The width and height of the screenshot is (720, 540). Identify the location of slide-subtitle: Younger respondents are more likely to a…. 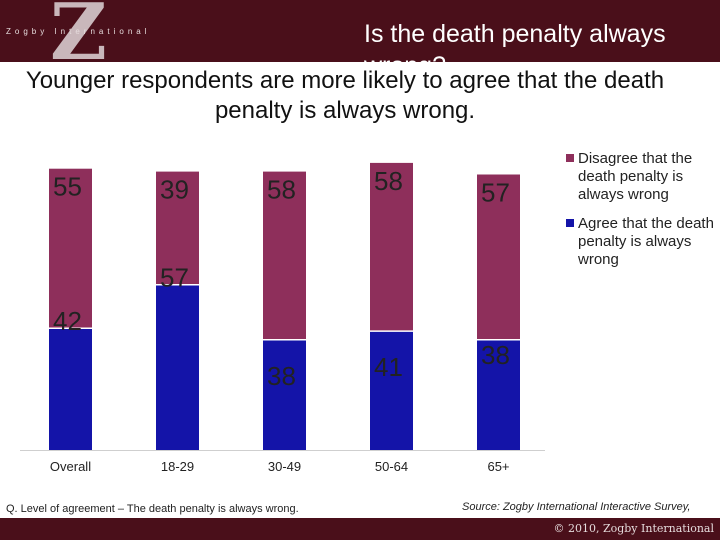
(345, 95).